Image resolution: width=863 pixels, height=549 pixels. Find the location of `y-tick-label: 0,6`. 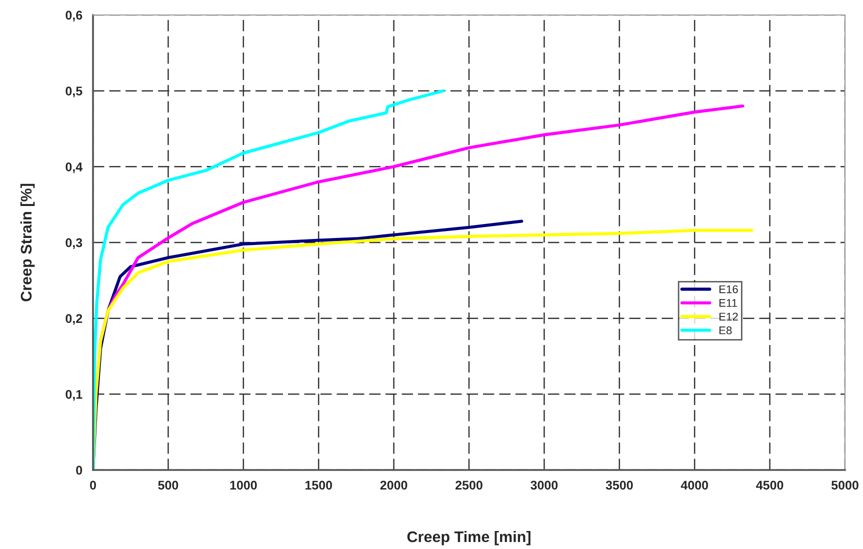

y-tick-label: 0,6 is located at coordinates (74, 16).